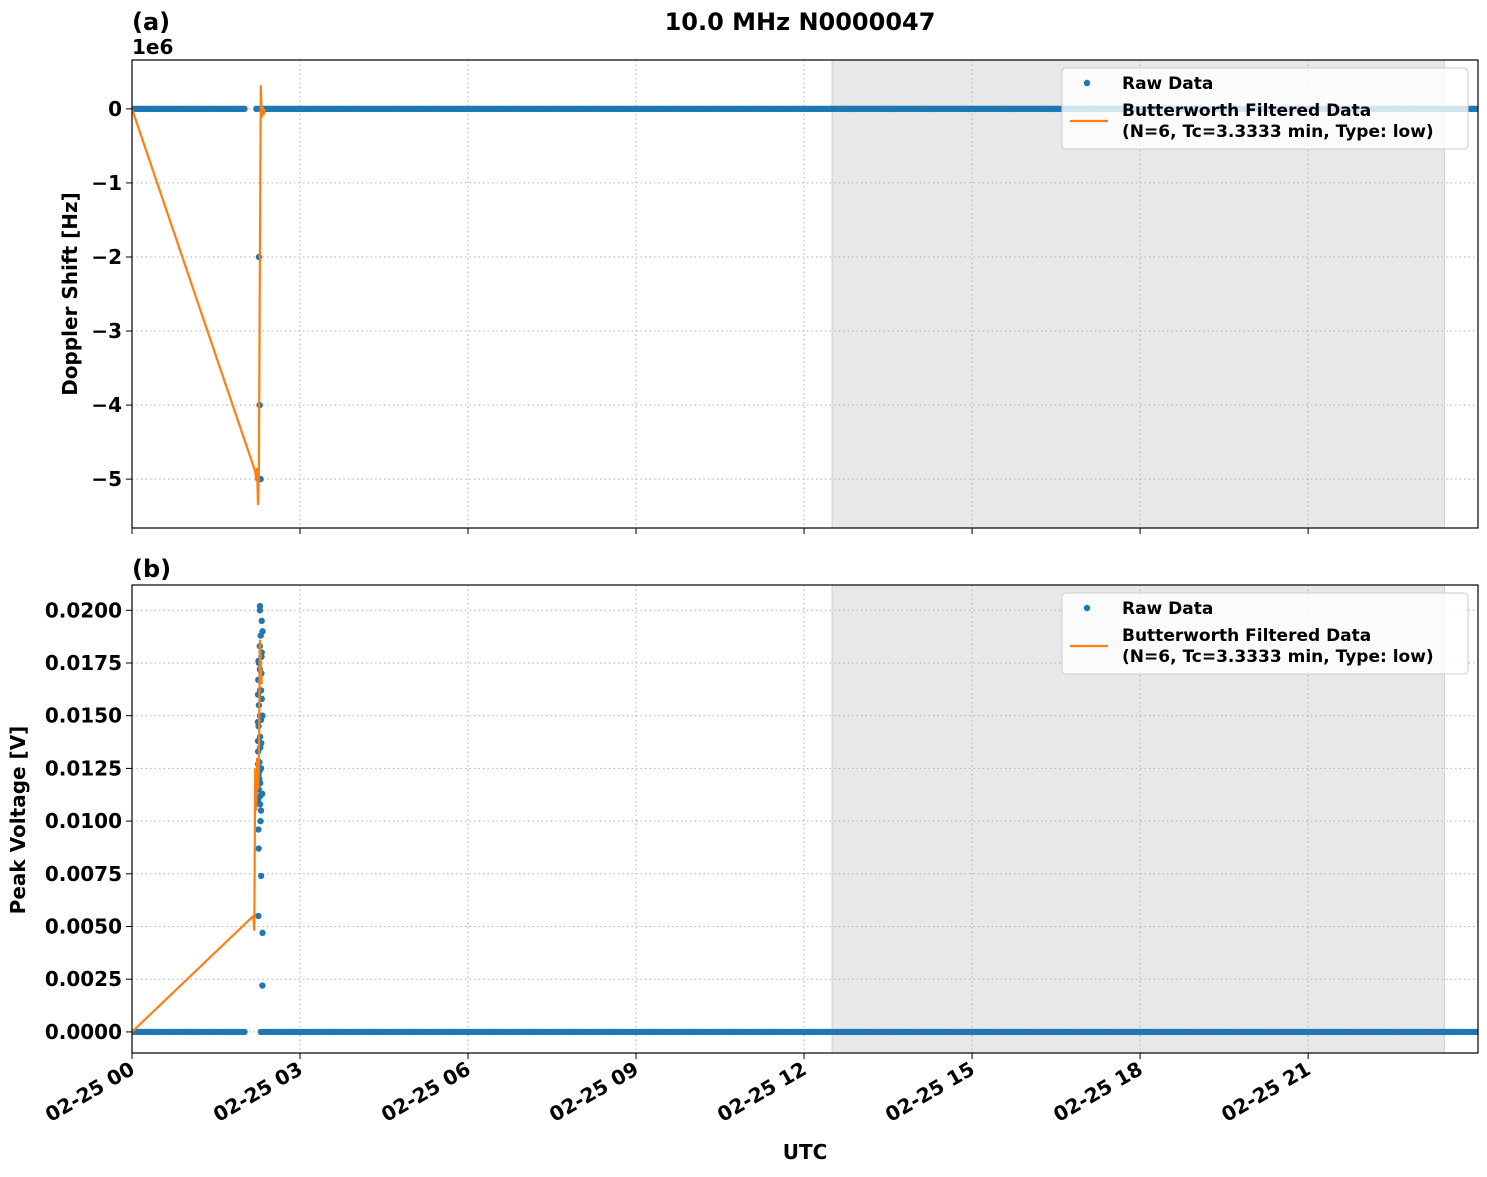 The image size is (1487, 1177). Describe the element at coordinates (83, 979) in the screenshot. I see `y-tick-label: 0.0025` at that location.